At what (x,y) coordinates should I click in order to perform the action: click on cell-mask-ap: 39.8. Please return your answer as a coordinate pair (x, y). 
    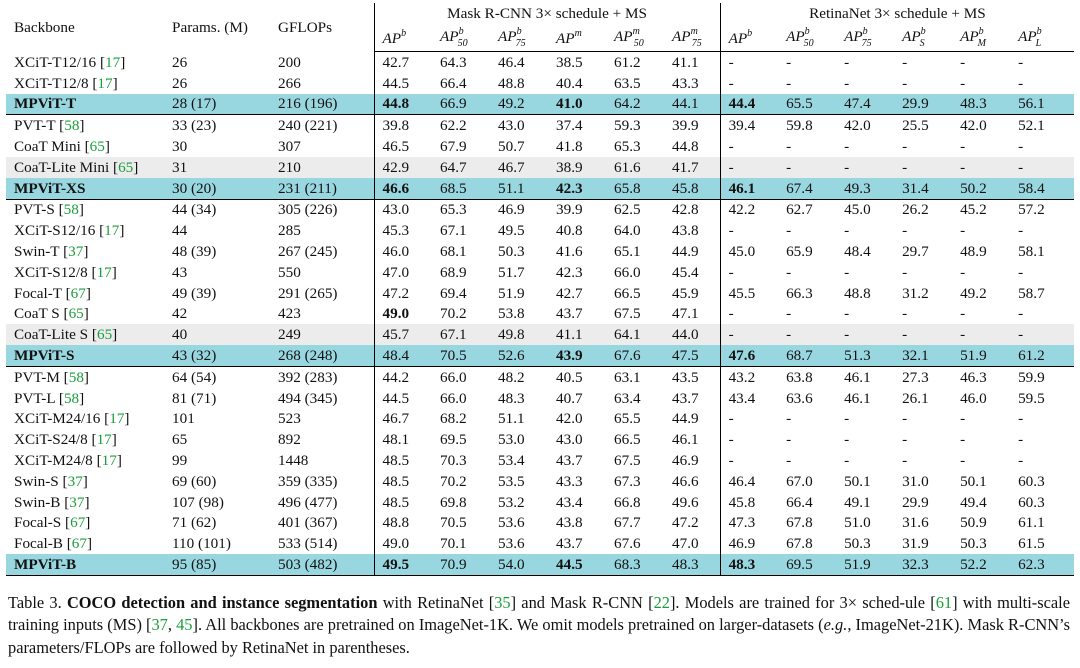
    Looking at the image, I should click on (402, 125).